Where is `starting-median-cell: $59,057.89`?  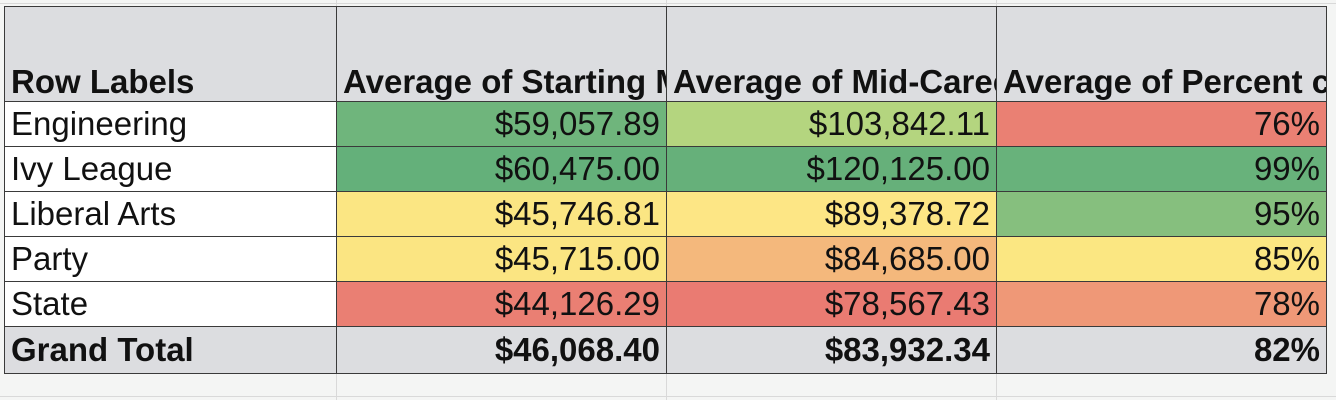 starting-median-cell: $59,057.89 is located at coordinates (501, 124).